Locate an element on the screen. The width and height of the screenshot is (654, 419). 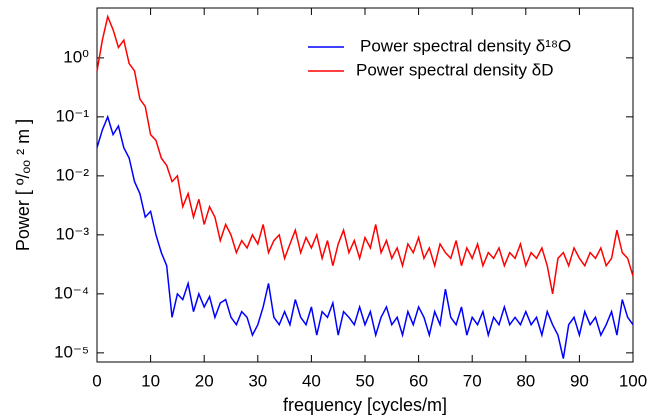
x-tick-label: 50 is located at coordinates (365, 380).